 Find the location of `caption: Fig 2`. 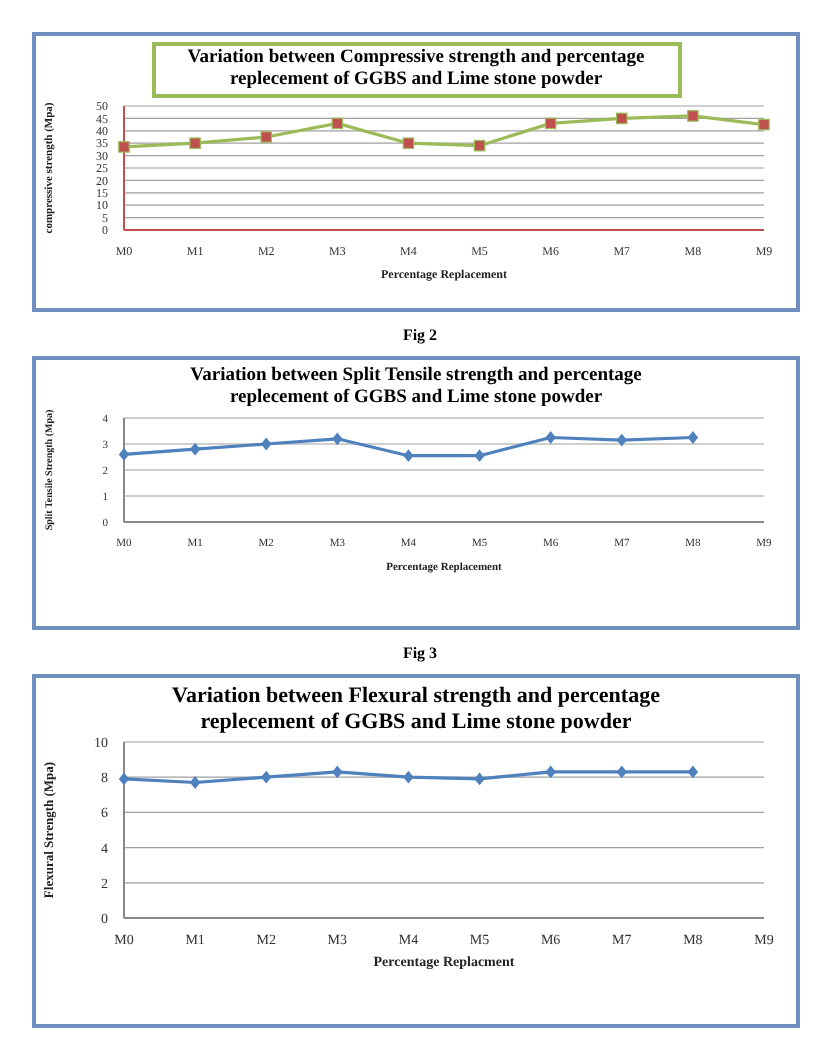

caption: Fig 2 is located at coordinates (420, 335).